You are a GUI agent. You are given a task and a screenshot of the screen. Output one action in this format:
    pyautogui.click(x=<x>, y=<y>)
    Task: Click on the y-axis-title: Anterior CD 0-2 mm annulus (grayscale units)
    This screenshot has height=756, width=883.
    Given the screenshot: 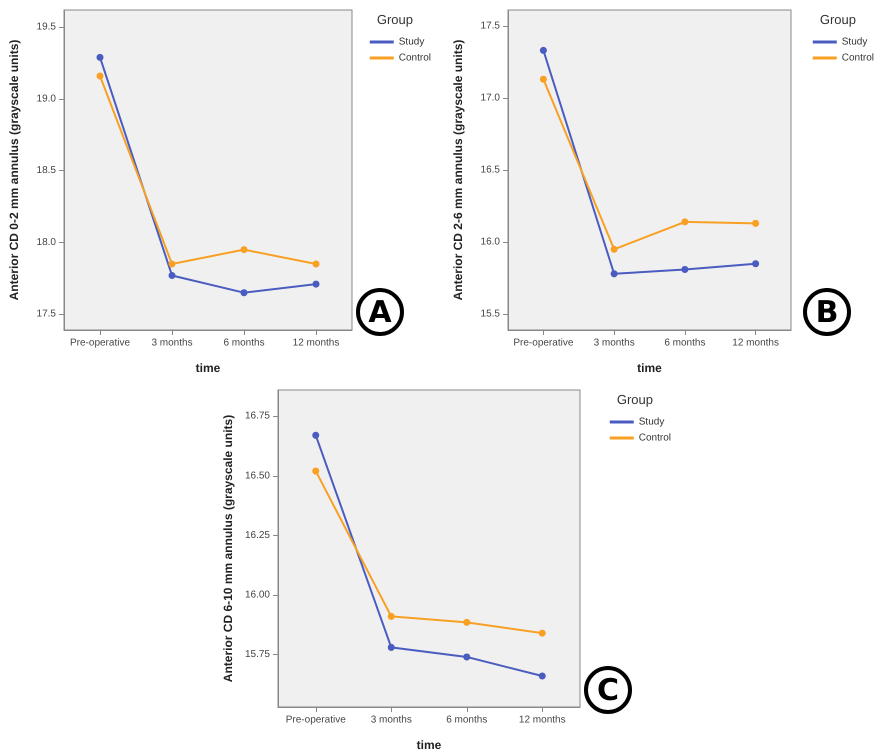 What is the action you would take?
    pyautogui.click(x=14, y=170)
    